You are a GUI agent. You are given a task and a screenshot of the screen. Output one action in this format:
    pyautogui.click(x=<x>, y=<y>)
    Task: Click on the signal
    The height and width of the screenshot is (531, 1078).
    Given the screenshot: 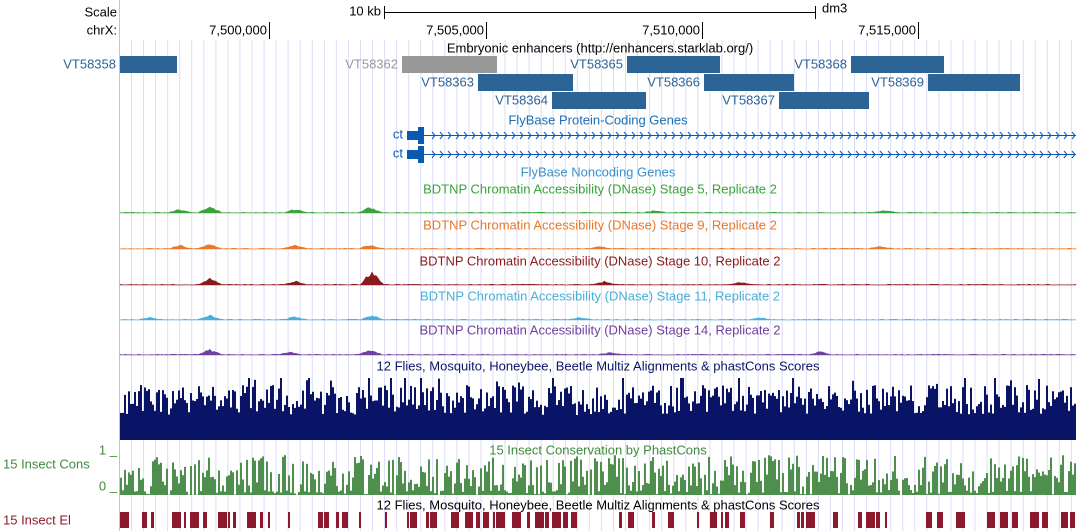 What is the action you would take?
    pyautogui.click(x=598, y=278)
    